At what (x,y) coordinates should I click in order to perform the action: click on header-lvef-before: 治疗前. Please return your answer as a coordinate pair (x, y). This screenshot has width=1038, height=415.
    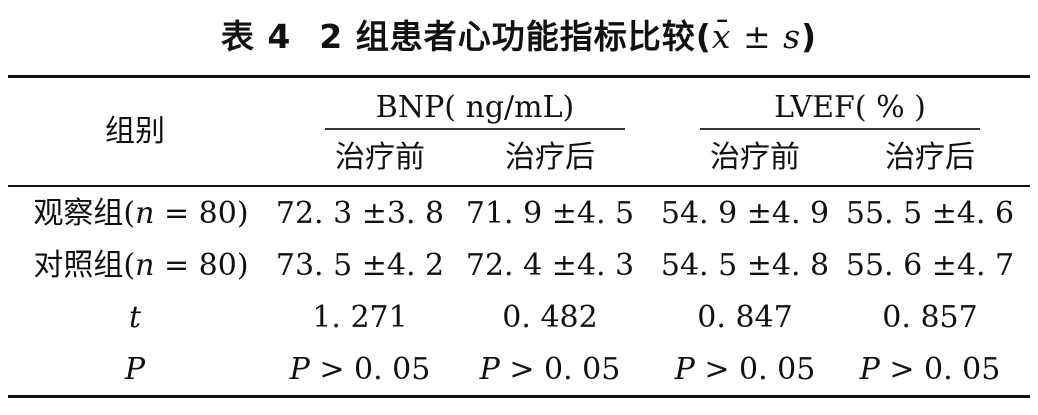
    Looking at the image, I should click on (755, 157).